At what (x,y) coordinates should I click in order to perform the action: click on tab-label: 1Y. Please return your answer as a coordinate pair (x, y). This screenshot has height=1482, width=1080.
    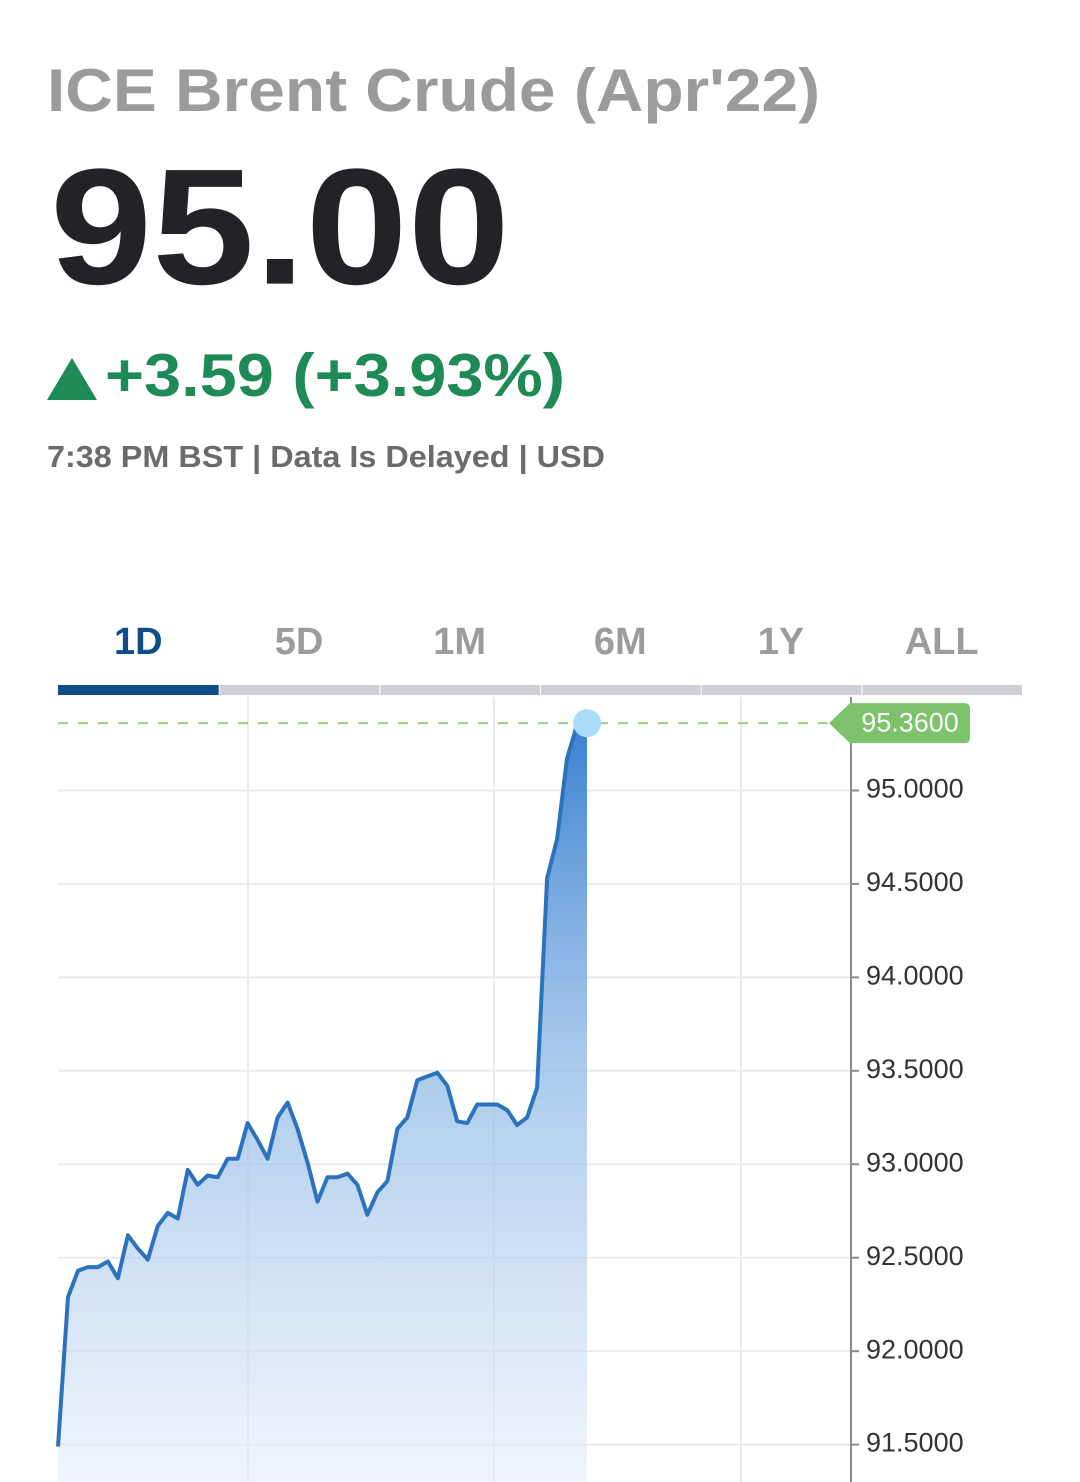
    Looking at the image, I should click on (781, 642).